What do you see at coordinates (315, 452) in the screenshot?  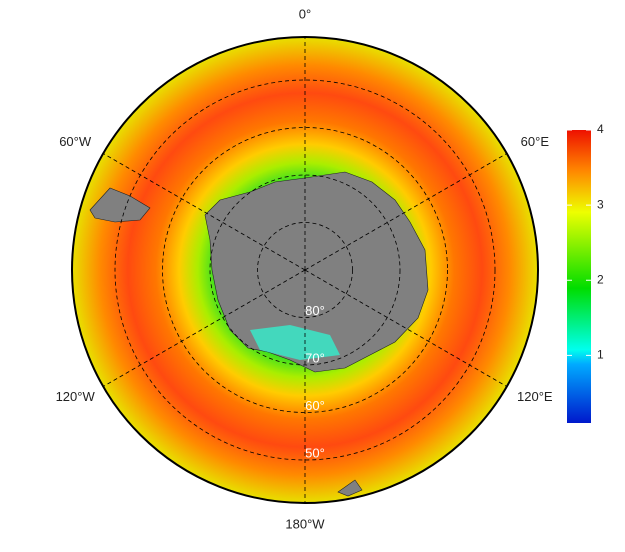 I see `latitude-label: 50°` at bounding box center [315, 452].